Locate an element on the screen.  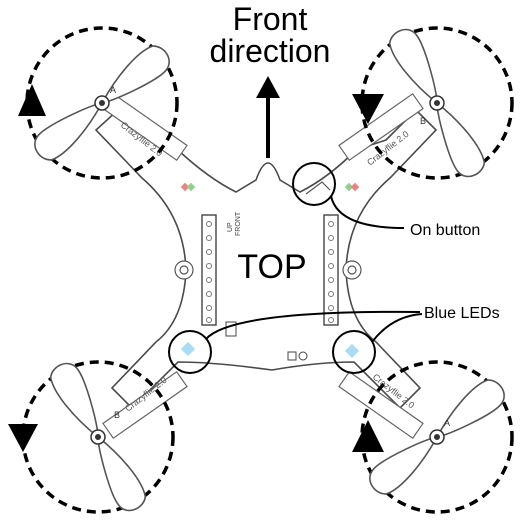
rotation-circle-front-left is located at coordinates (102, 103).